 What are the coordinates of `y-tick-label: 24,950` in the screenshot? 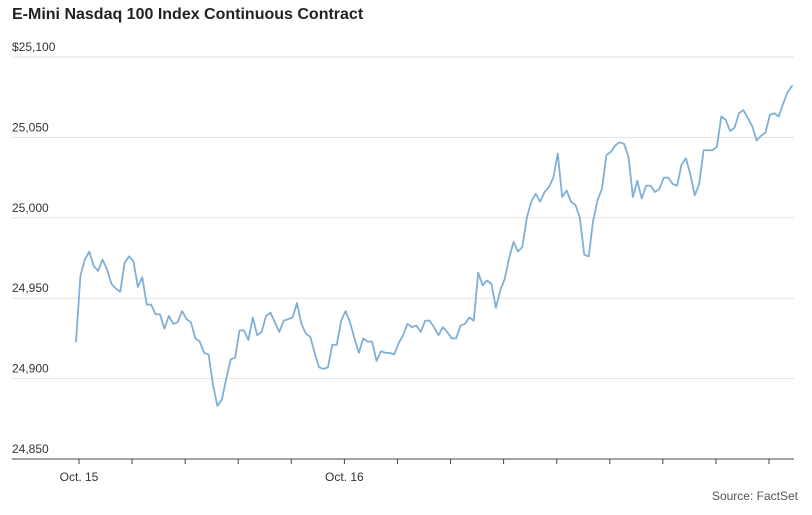 It's located at (30, 288).